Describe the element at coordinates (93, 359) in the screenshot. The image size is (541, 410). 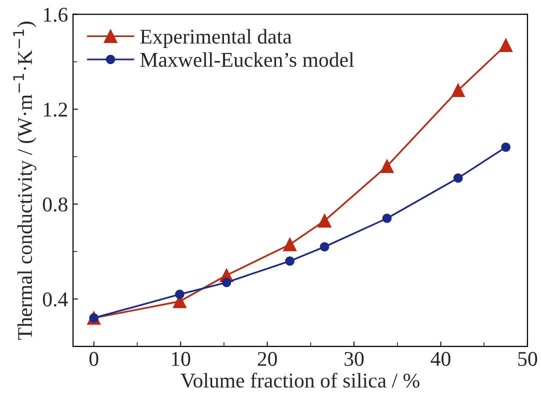
I see `x-tick-label: 0` at that location.